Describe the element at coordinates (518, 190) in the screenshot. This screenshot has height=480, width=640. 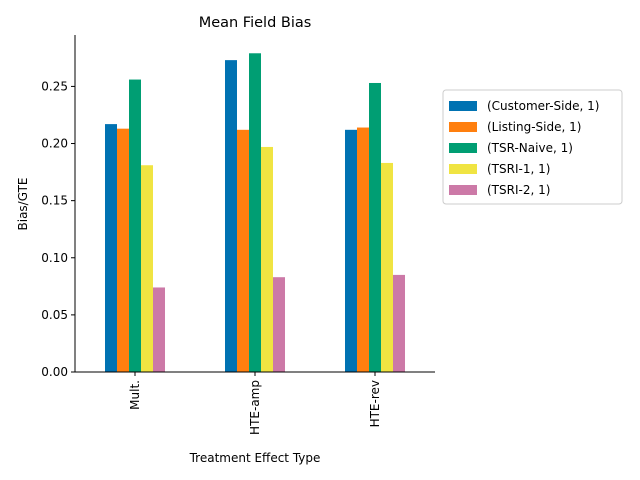
I see `legend-label: (TSRI-2, 1)` at that location.